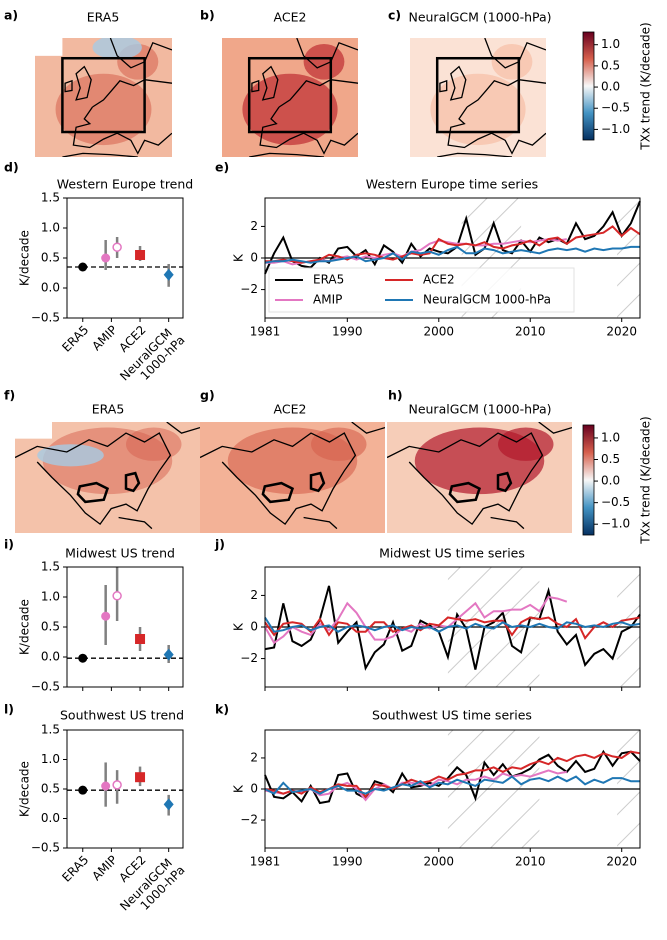 This screenshot has width=667, height=940. Describe the element at coordinates (11, 167) in the screenshot. I see `panel-label: d)` at that location.